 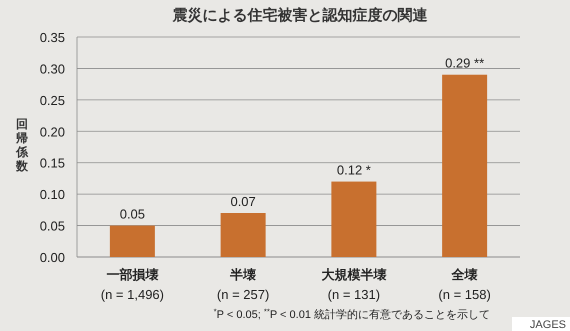 What do you see at coordinates (132, 284) in the screenshot?
I see `x-tick-label: 一部損壊 (n = 1,496)` at bounding box center [132, 284].